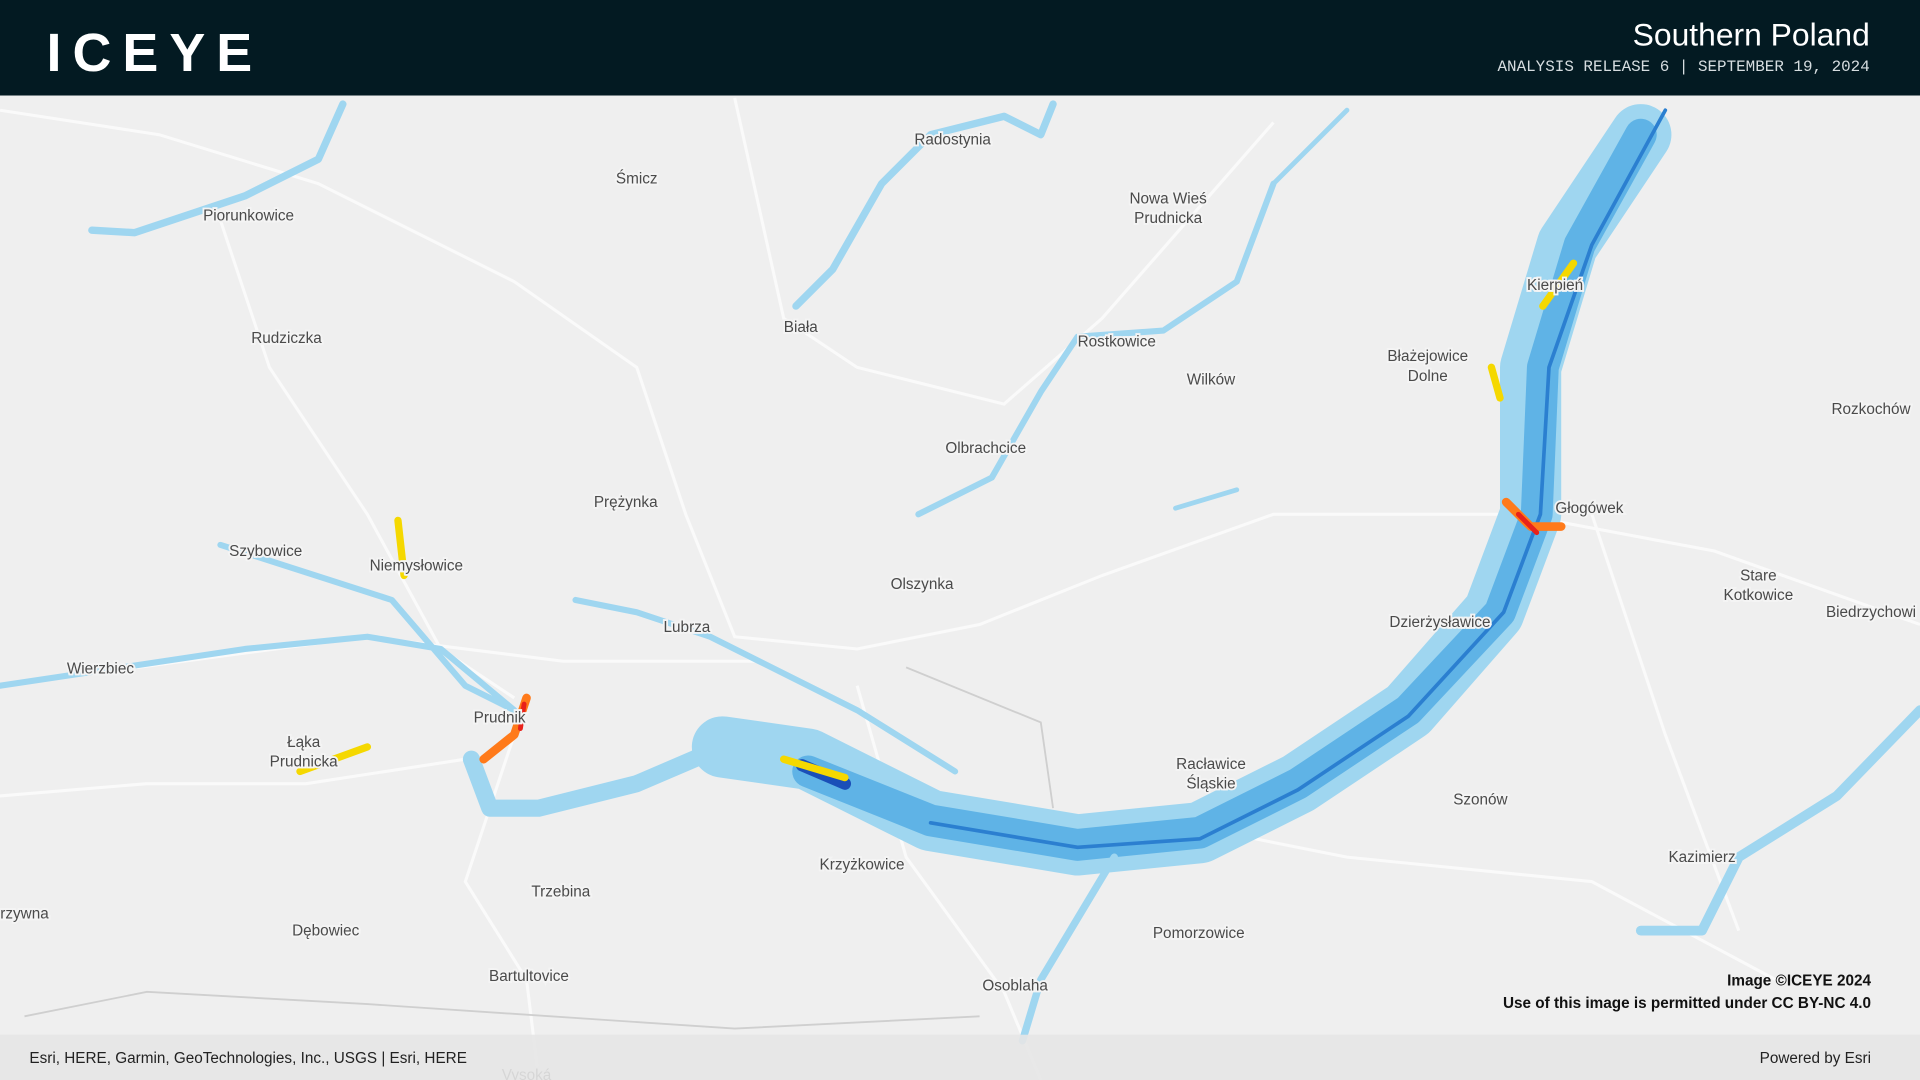 Image resolution: width=1920 pixels, height=1080 pixels. I want to click on place-label: Kierpień, so click(1555, 285).